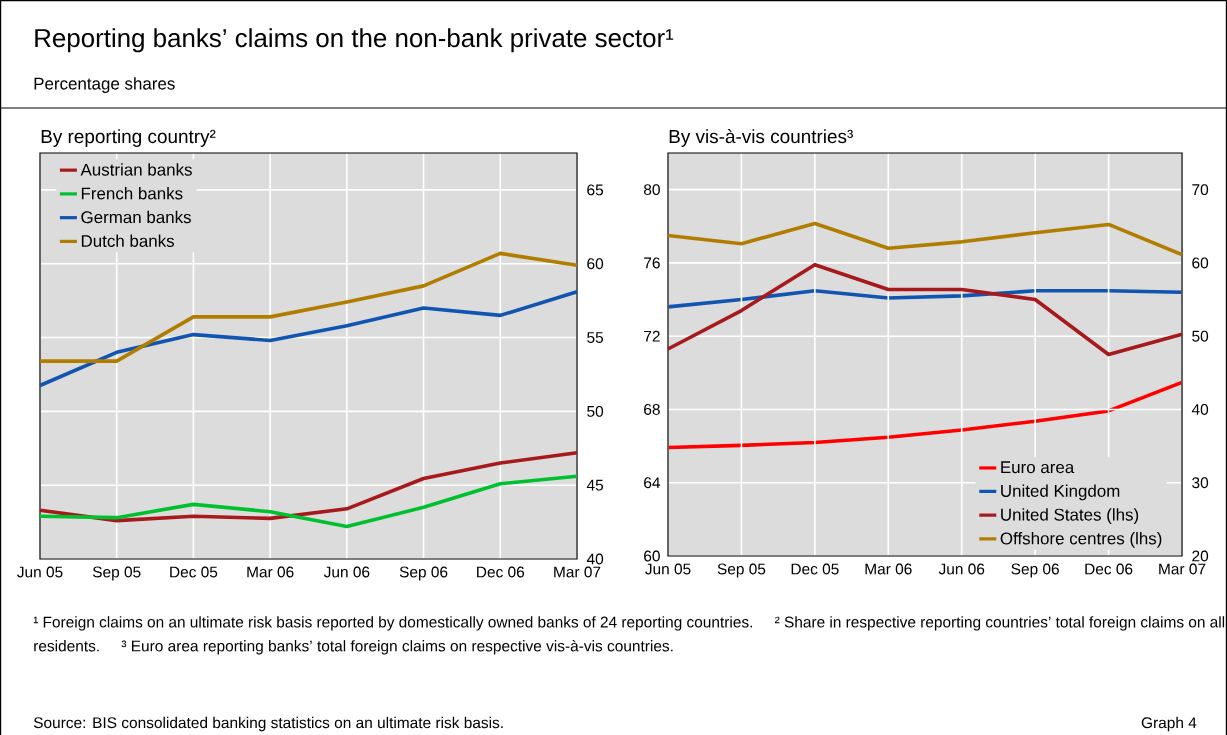 This screenshot has height=735, width=1227. I want to click on legend-label: United Kingdom, so click(1060, 492).